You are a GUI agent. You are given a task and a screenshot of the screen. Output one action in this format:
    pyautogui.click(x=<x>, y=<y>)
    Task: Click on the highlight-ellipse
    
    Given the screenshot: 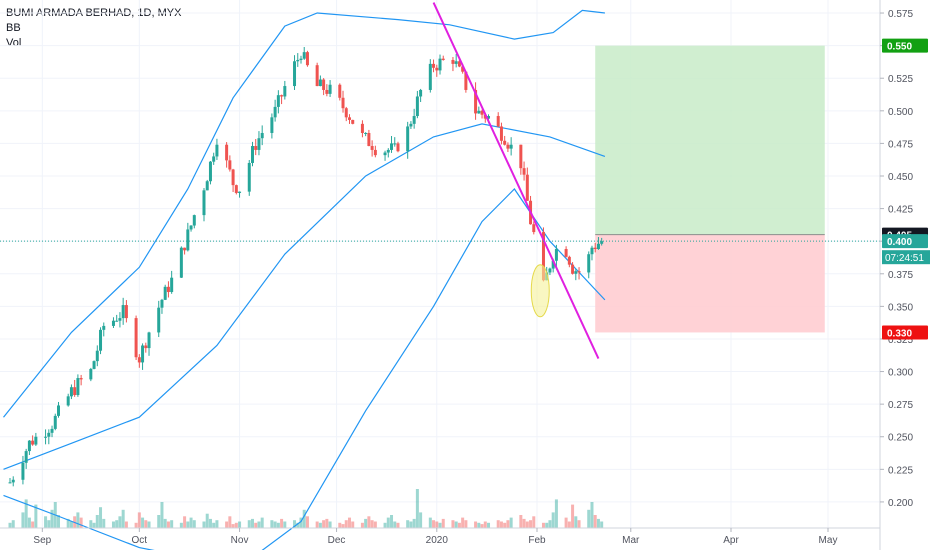 What is the action you would take?
    pyautogui.click(x=540, y=291)
    